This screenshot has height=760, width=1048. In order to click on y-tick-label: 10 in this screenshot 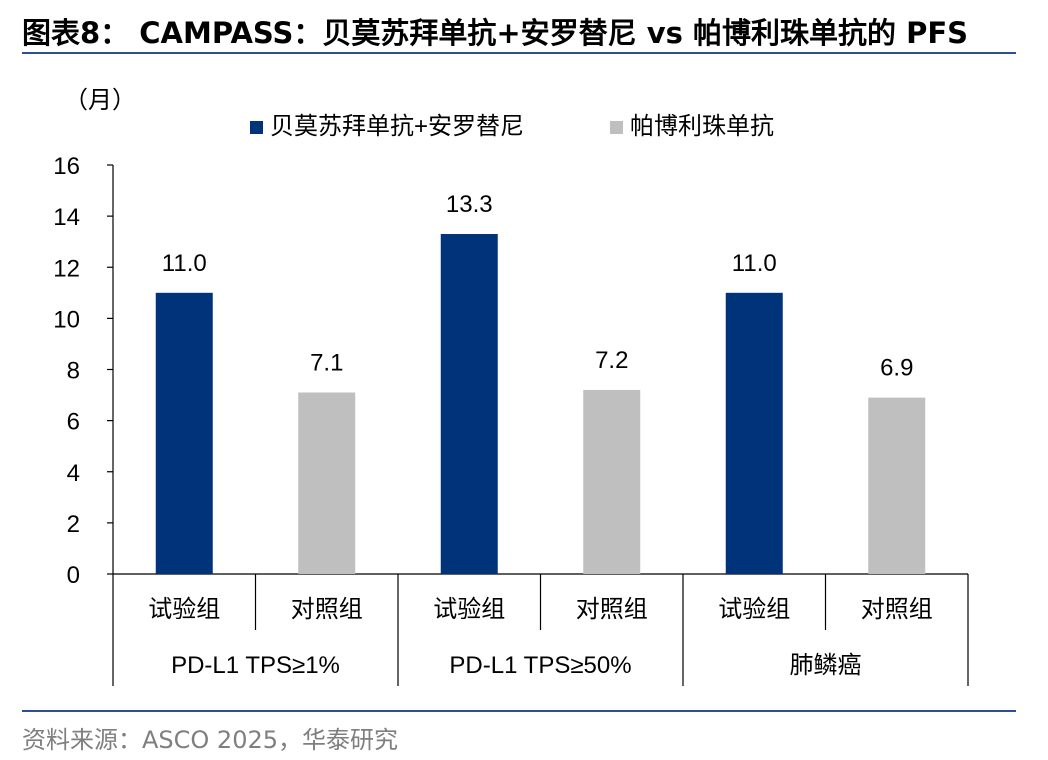, I will do `click(66, 319)`.